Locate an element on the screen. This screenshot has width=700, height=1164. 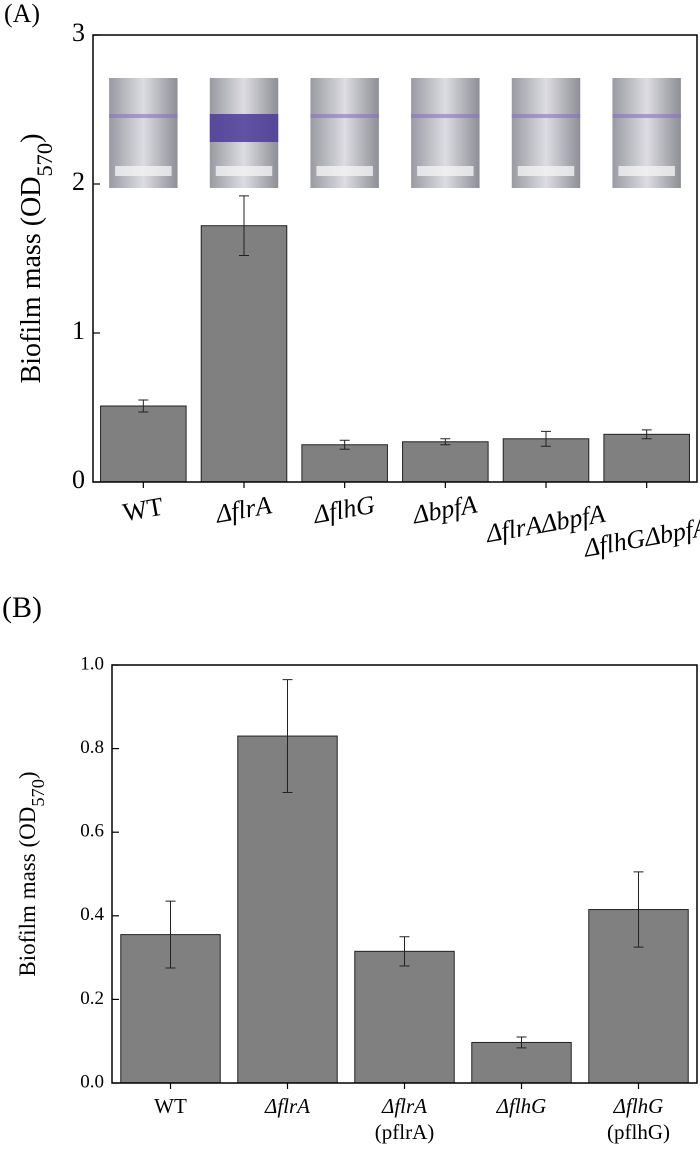
y-tick-label: 0.8 is located at coordinates (92, 747).